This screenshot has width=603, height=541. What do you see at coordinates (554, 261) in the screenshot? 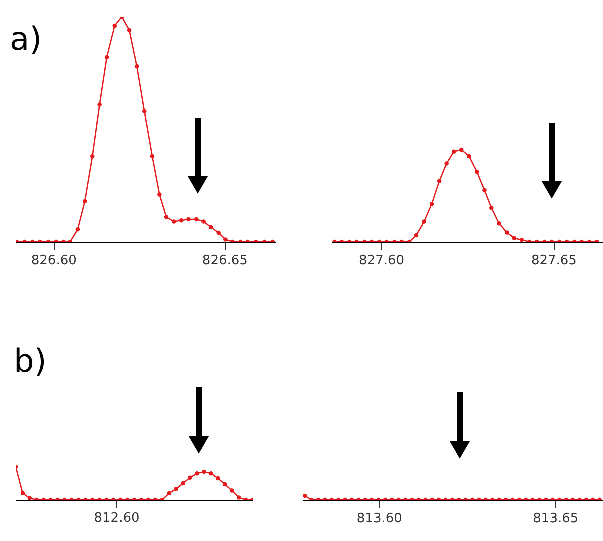
I see `x-tick-label: 827.65` at bounding box center [554, 261].